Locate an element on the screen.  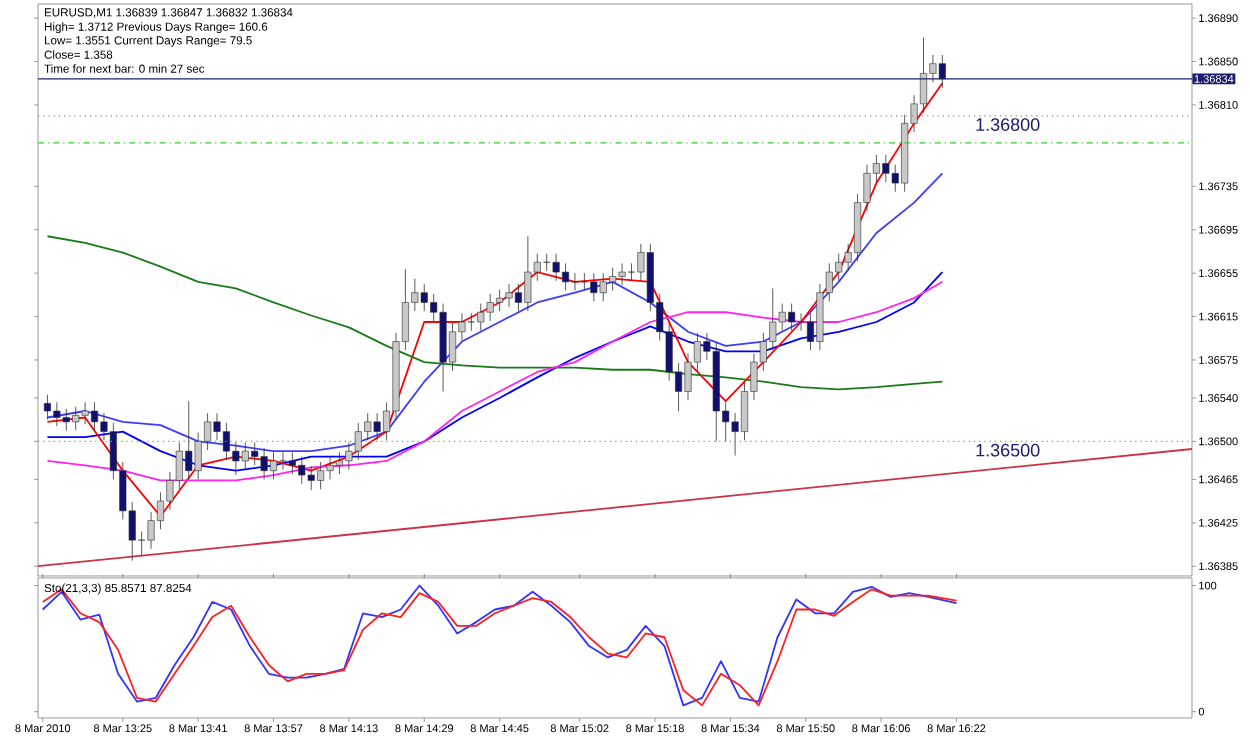
ref-line-label: 1.36800 is located at coordinates (1008, 124).